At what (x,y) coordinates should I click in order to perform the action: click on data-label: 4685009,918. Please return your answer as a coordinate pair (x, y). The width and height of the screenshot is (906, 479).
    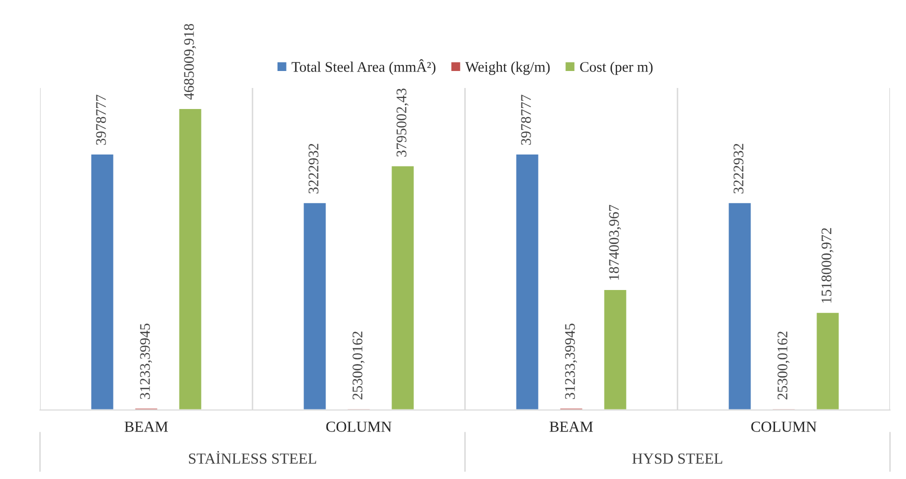
    Looking at the image, I should click on (190, 62).